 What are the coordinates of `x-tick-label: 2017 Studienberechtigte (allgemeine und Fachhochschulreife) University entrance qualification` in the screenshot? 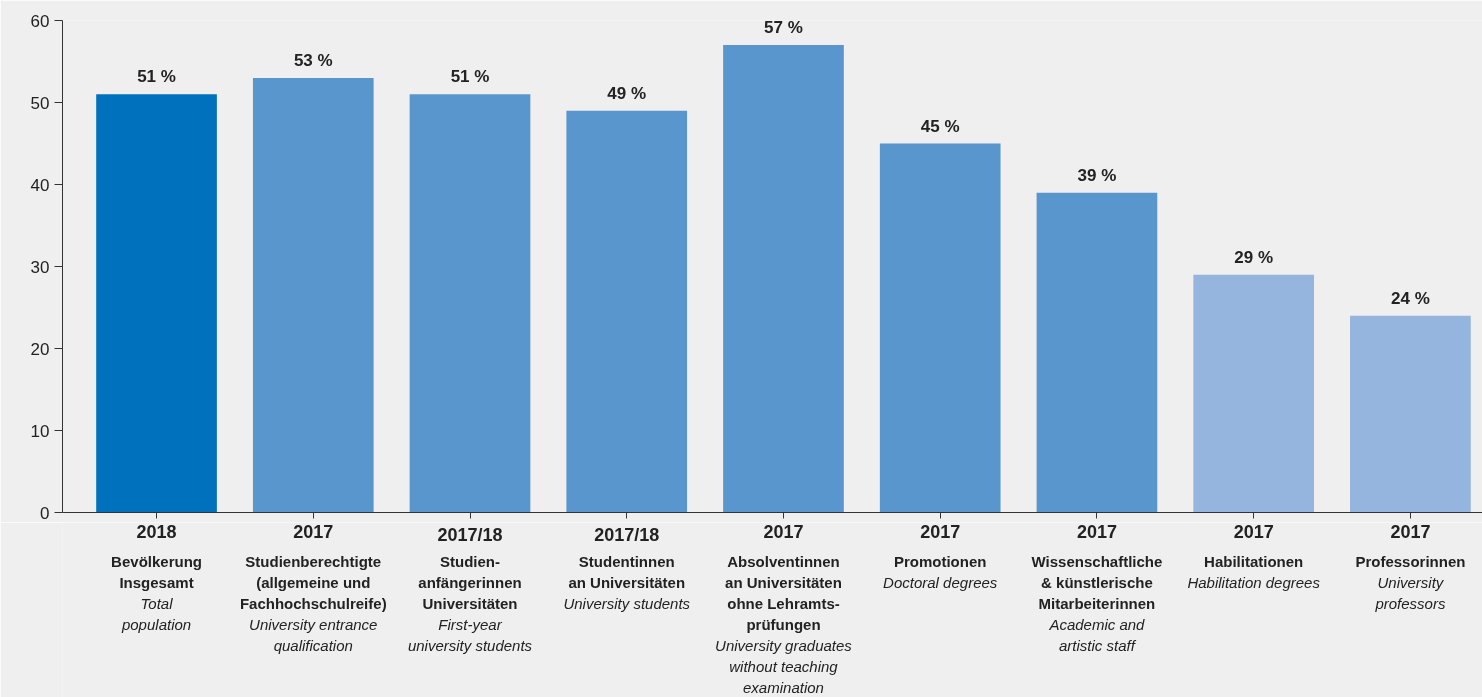 It's located at (313, 587).